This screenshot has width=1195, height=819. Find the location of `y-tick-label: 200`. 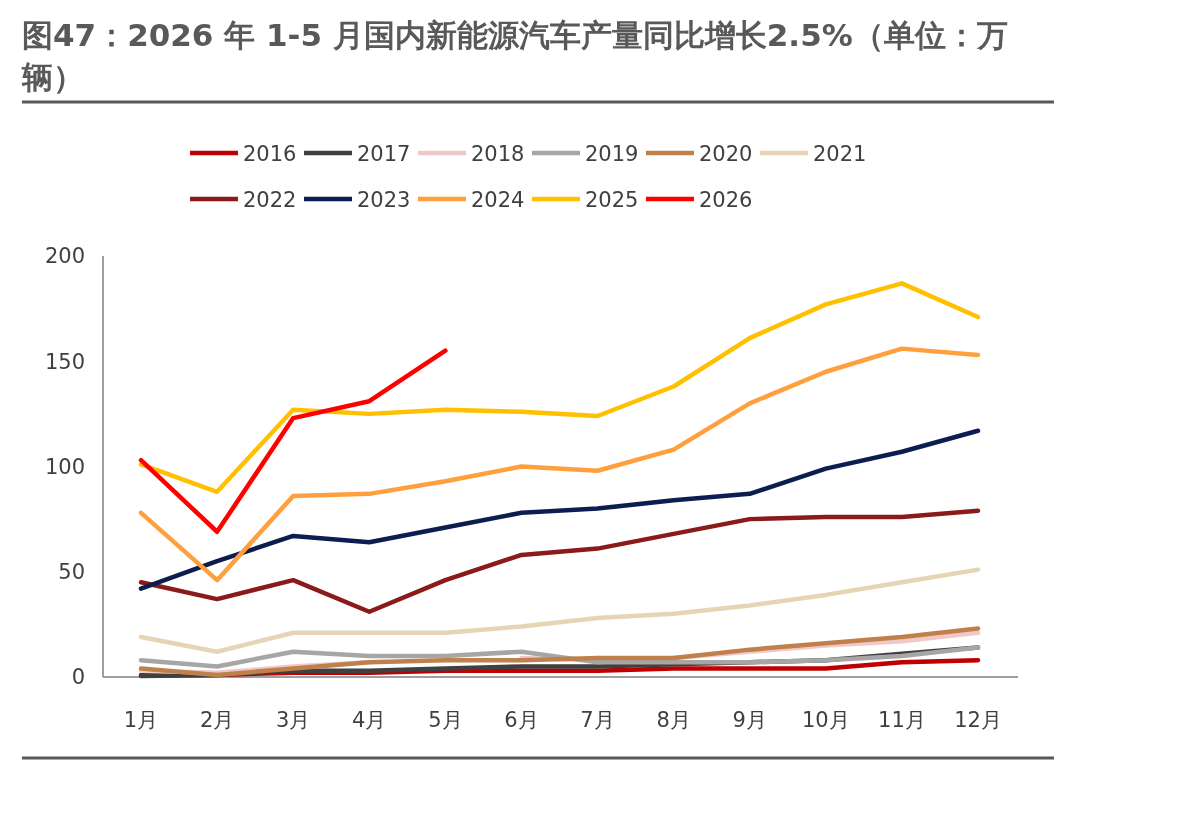

y-tick-label: 200 is located at coordinates (64, 256).